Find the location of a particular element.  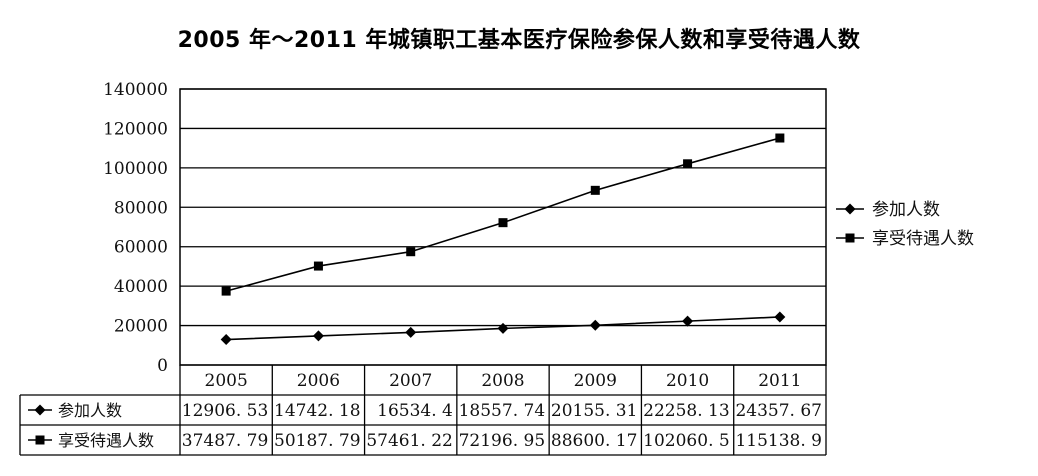

x-category-label: 2011 is located at coordinates (779, 381).